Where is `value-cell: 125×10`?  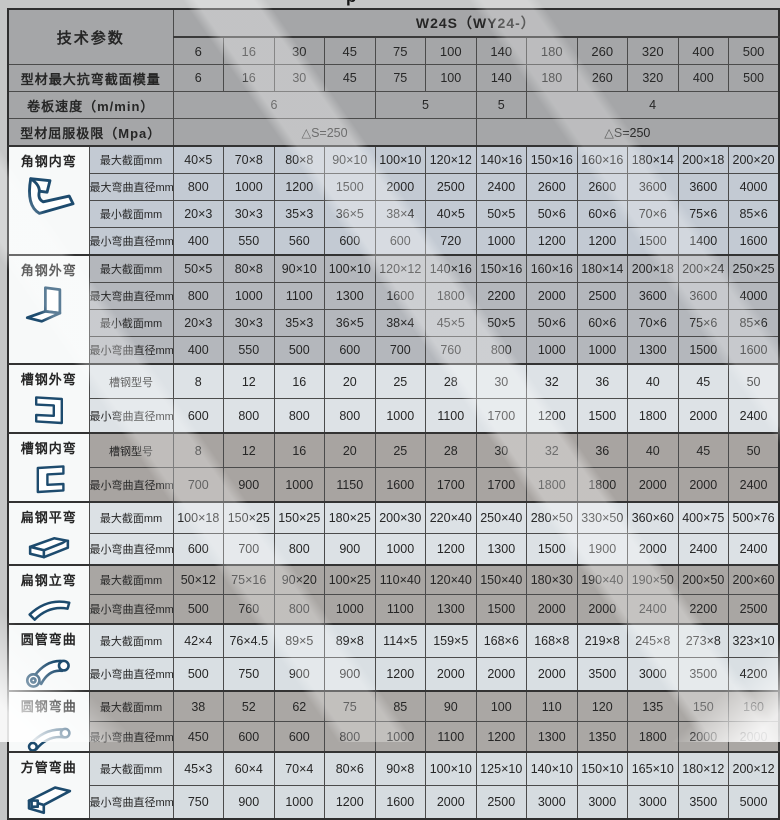
value-cell: 125×10 is located at coordinates (501, 768).